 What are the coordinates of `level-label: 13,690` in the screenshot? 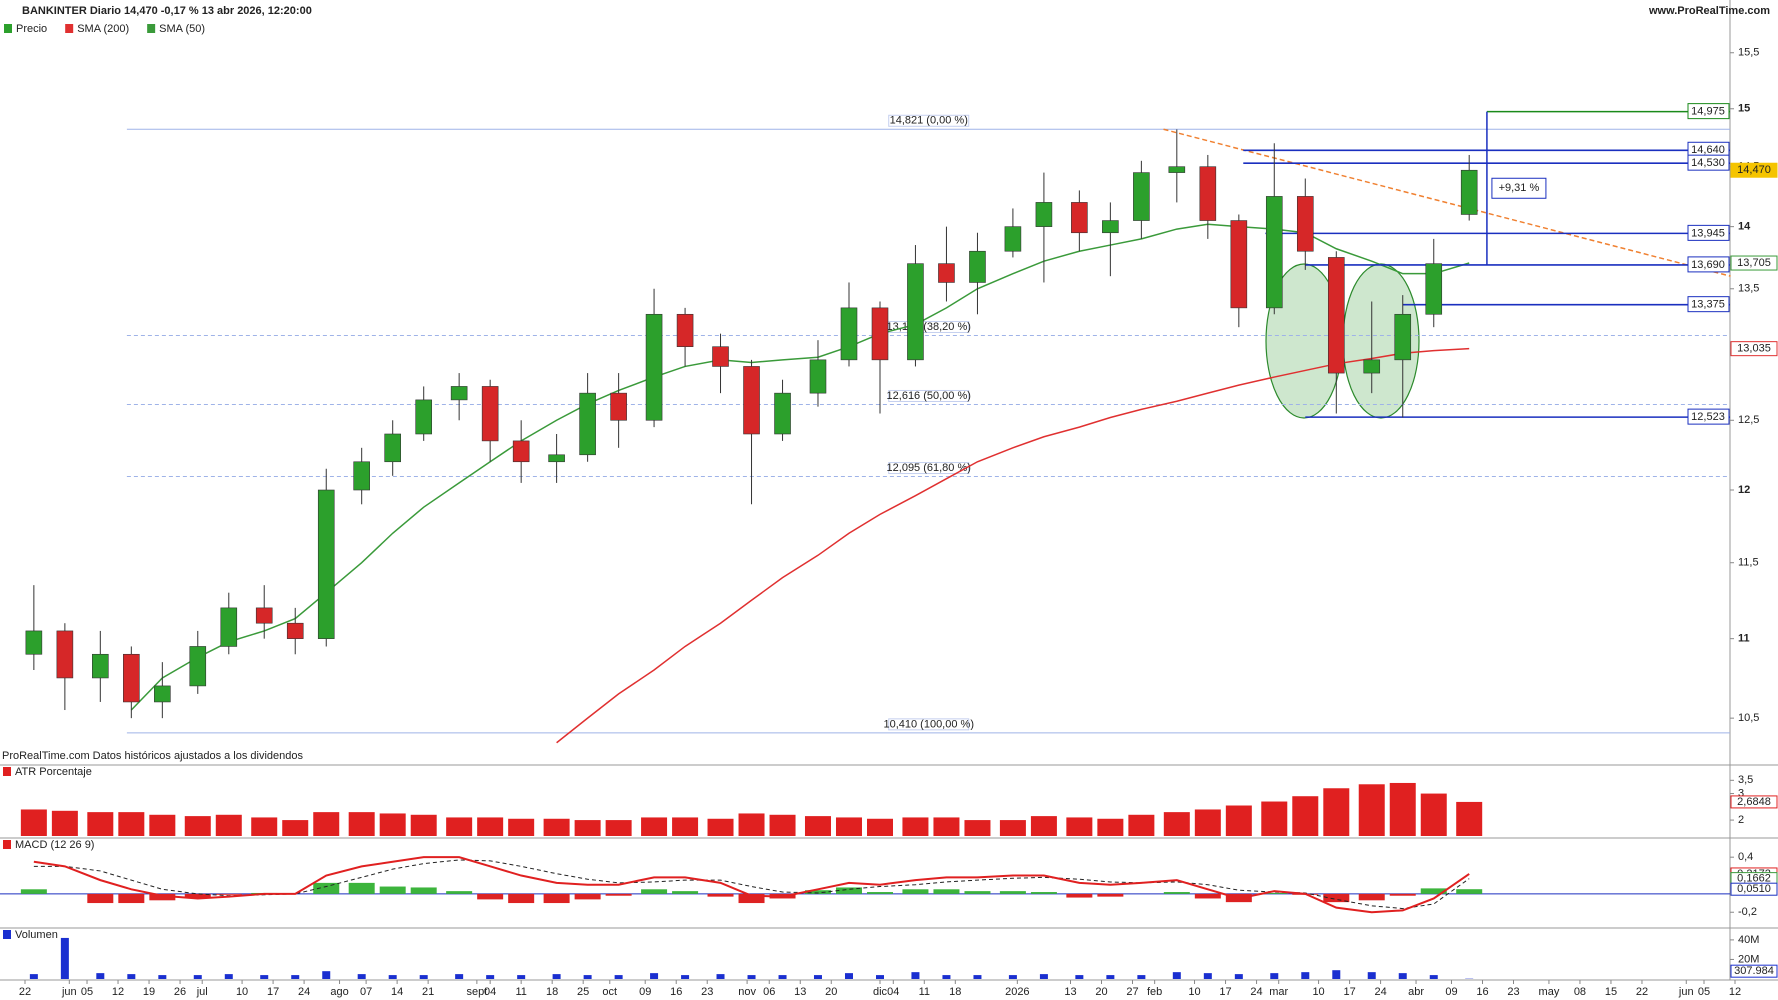 It's located at (1708, 265).